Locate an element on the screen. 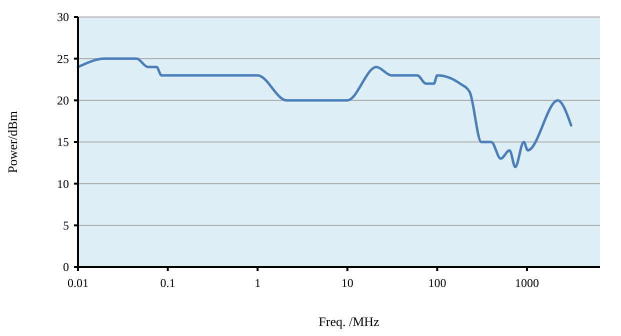  y-tick-label: 0 is located at coordinates (66, 267).